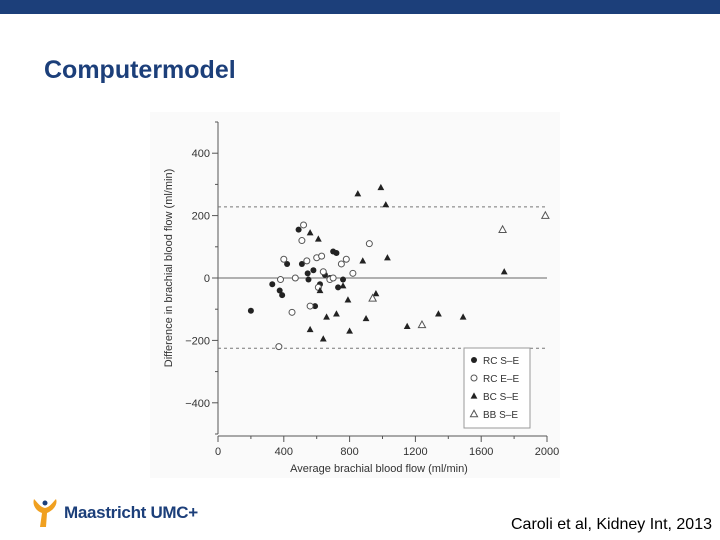  What do you see at coordinates (481, 452) in the screenshot?
I see `x-tick-label: 1600` at bounding box center [481, 452].